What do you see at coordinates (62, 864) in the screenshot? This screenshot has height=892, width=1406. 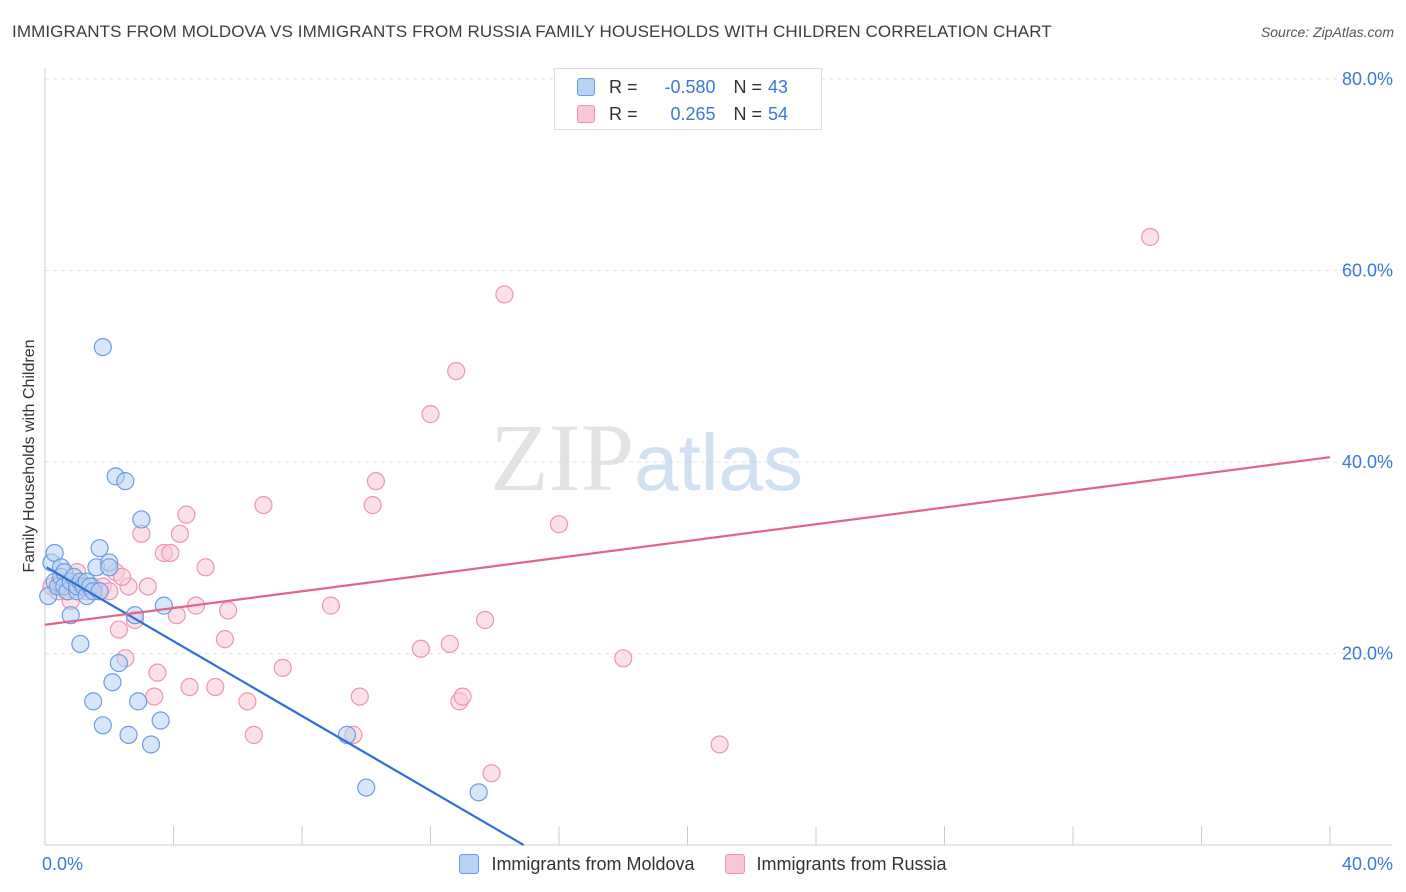 I see `x-tick-label-0: 0.0%` at bounding box center [62, 864].